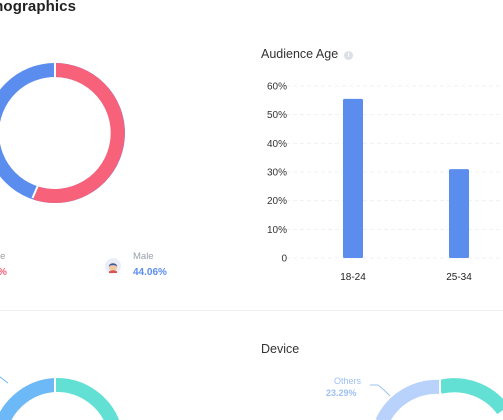  Describe the element at coordinates (3, 272) in the screenshot. I see `legend-female-value: %` at that location.